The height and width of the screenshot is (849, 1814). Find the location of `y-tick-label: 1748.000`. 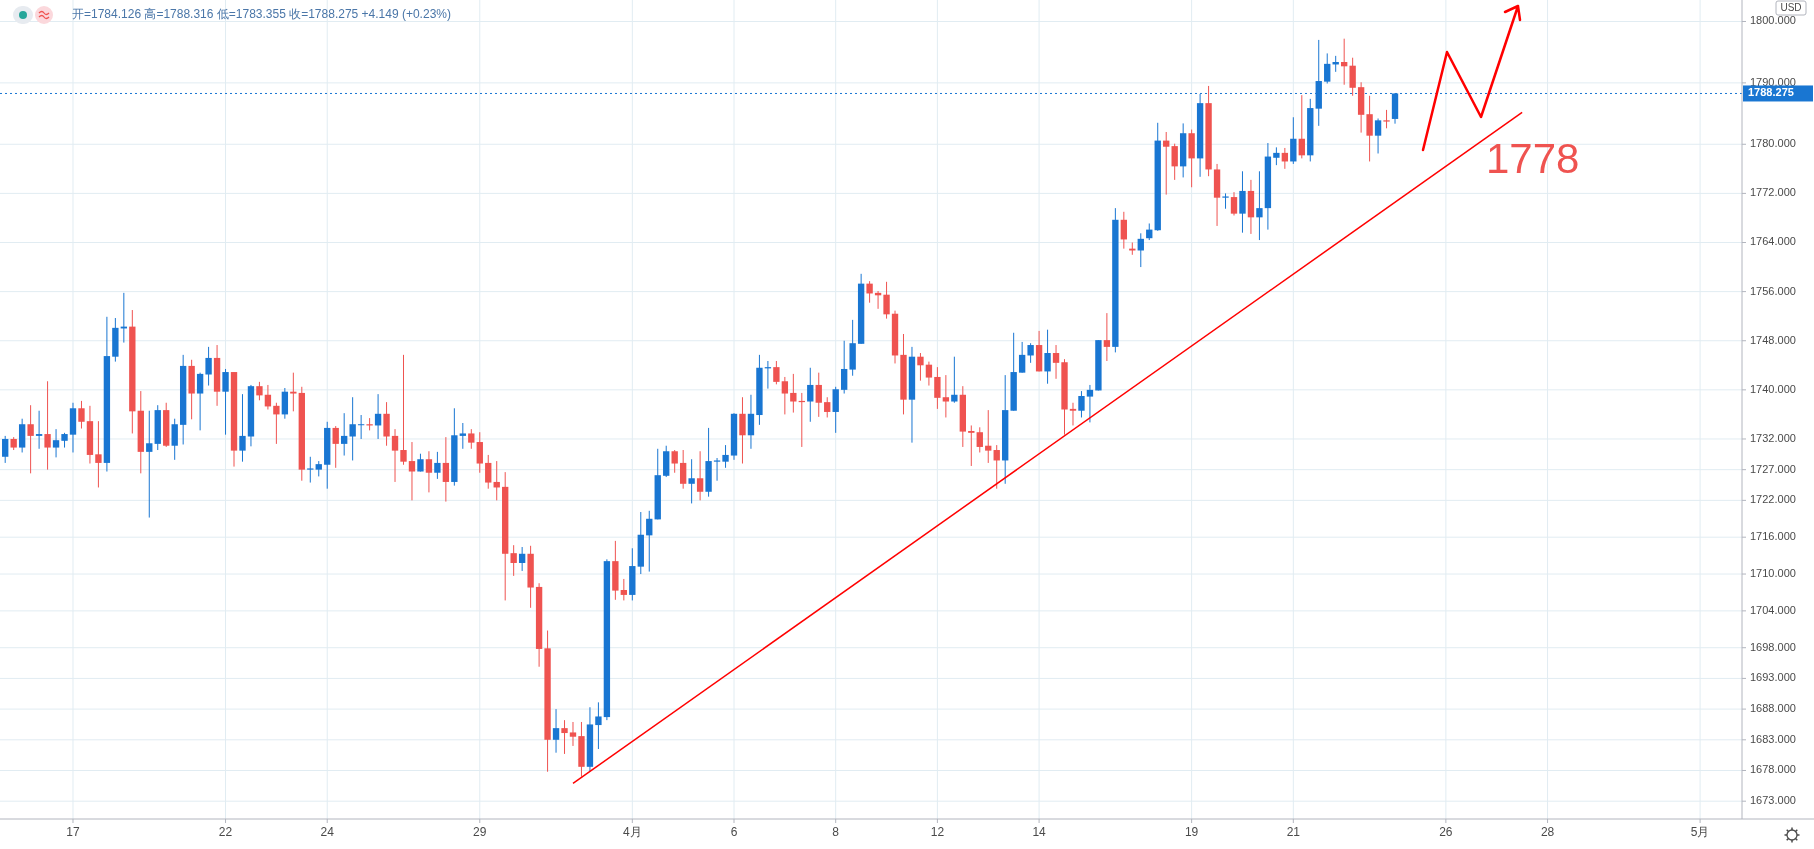

y-tick-label: 1748.000 is located at coordinates (1773, 339).